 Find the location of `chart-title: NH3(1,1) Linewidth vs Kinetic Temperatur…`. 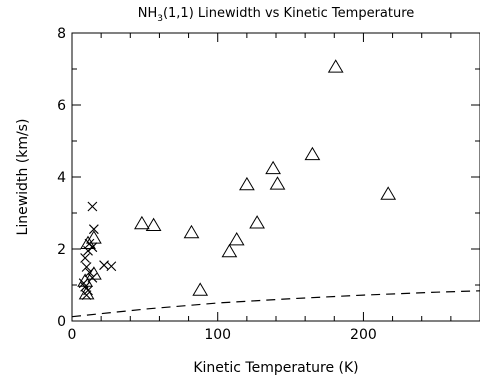

chart-title: NH3(1,1) Linewidth vs Kinetic Temperatur… is located at coordinates (276, 15).